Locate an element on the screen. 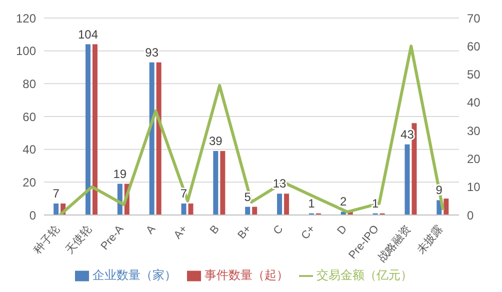 The height and width of the screenshot is (292, 502). y-tick-label: 60 is located at coordinates (29, 117).